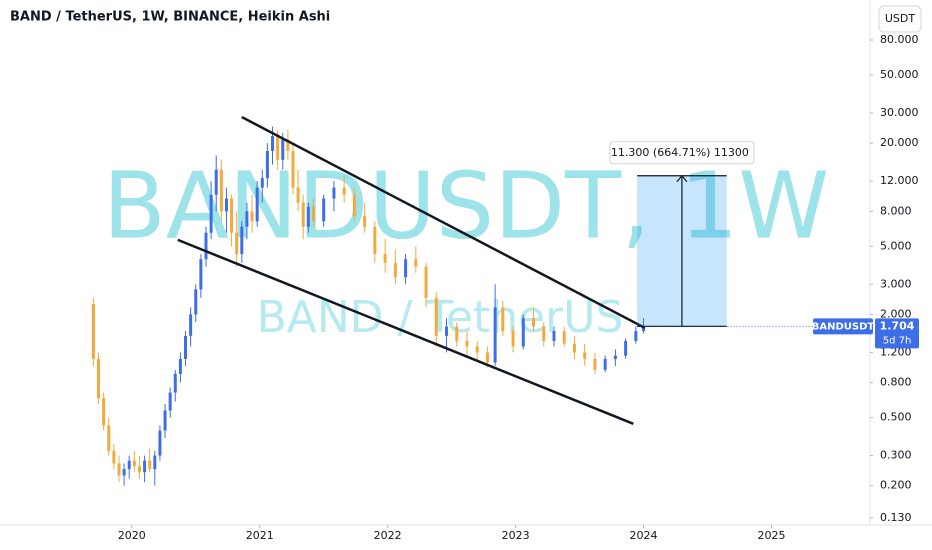 This screenshot has width=932, height=550. What do you see at coordinates (388, 535) in the screenshot?
I see `x-tick-label: 2022` at bounding box center [388, 535].